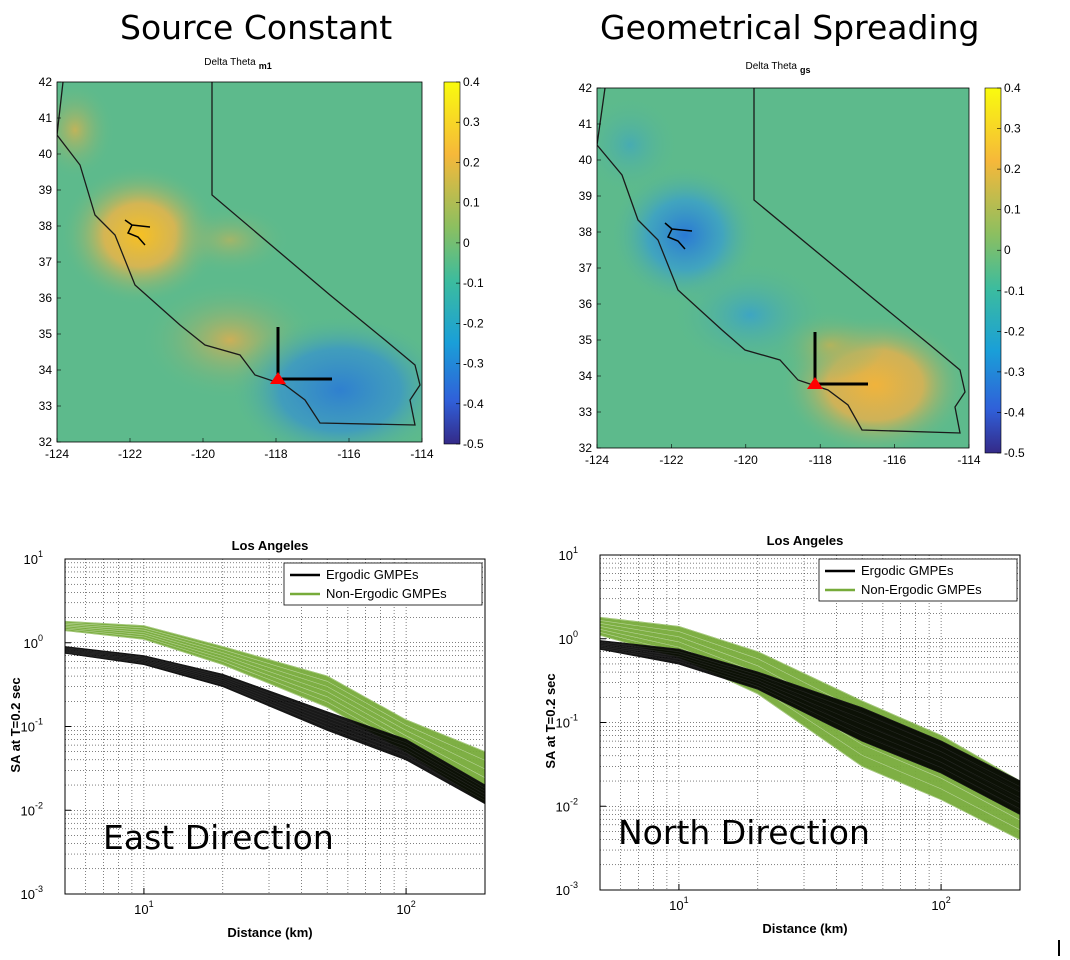 The width and height of the screenshot is (1070, 960). I want to click on legend-label-ergodic: Ergodic GMPEs, so click(907, 570).